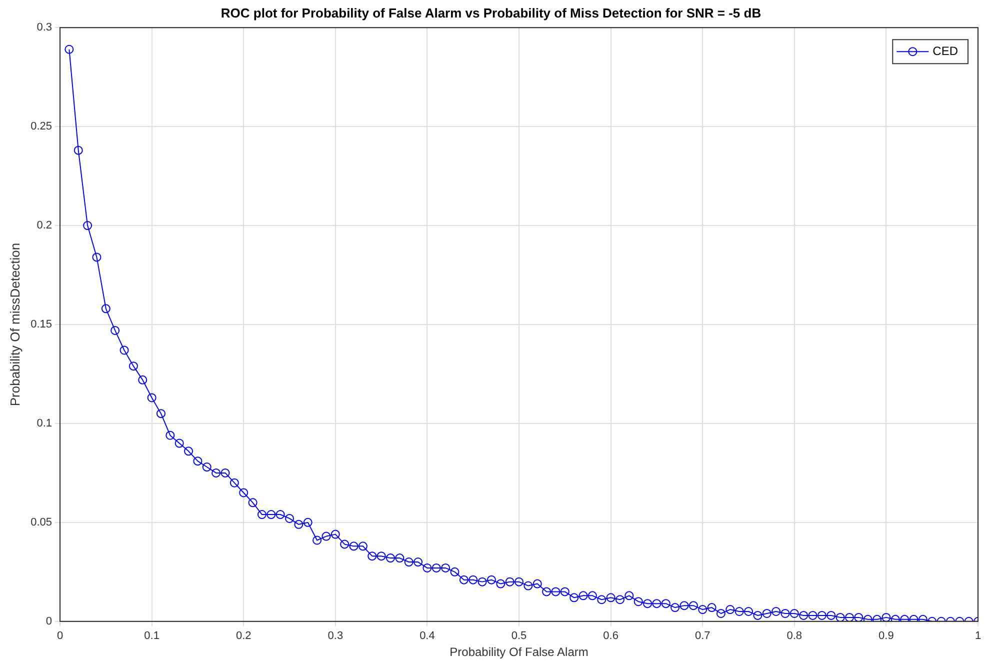 The height and width of the screenshot is (662, 990). Describe the element at coordinates (41, 126) in the screenshot. I see `y-tick-label: 0.25` at that location.